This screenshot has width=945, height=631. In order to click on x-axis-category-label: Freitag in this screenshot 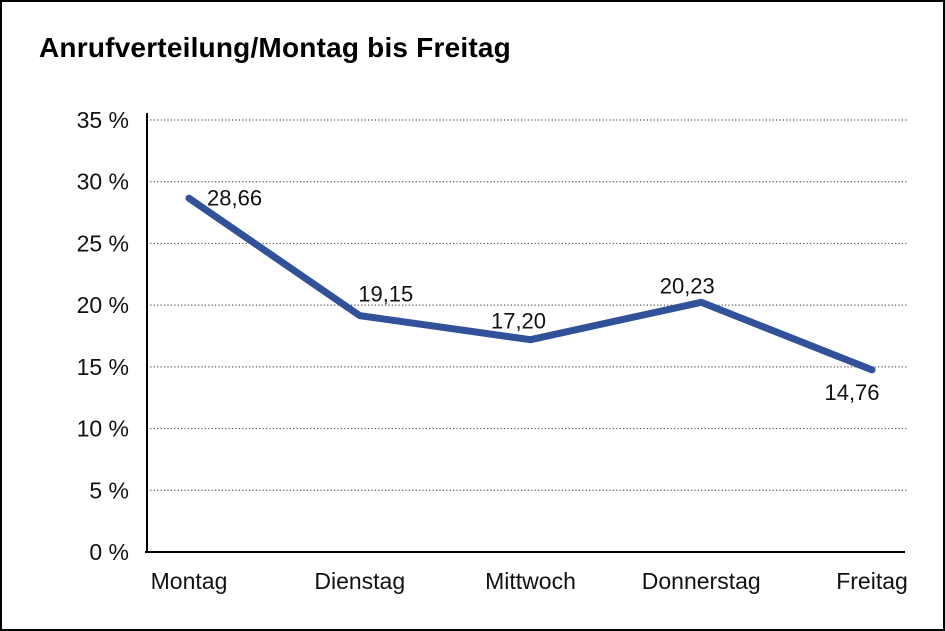, I will do `click(872, 581)`.